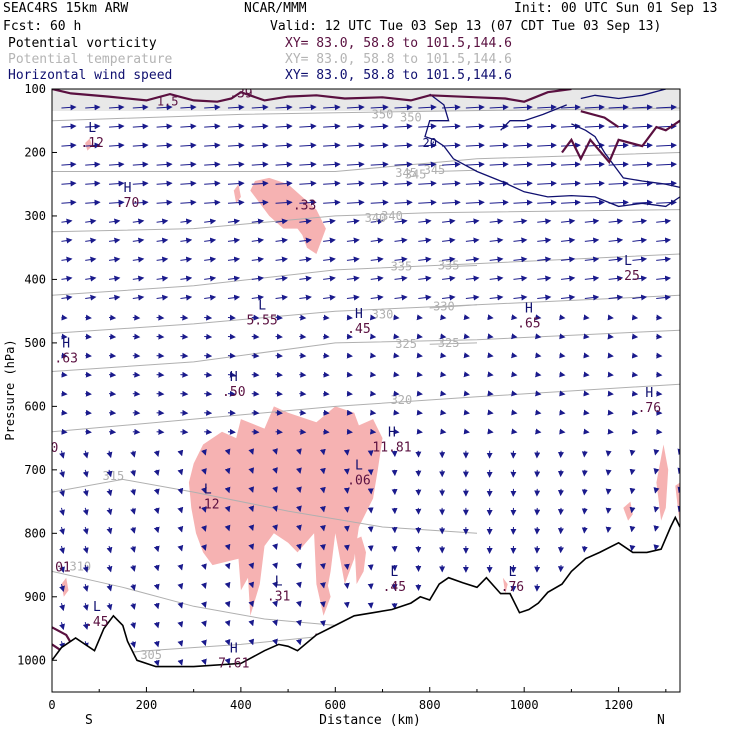 This screenshot has height=744, width=740. What do you see at coordinates (65, 8) in the screenshot?
I see `model-title: SEAC4RS 15km ARW` at bounding box center [65, 8].